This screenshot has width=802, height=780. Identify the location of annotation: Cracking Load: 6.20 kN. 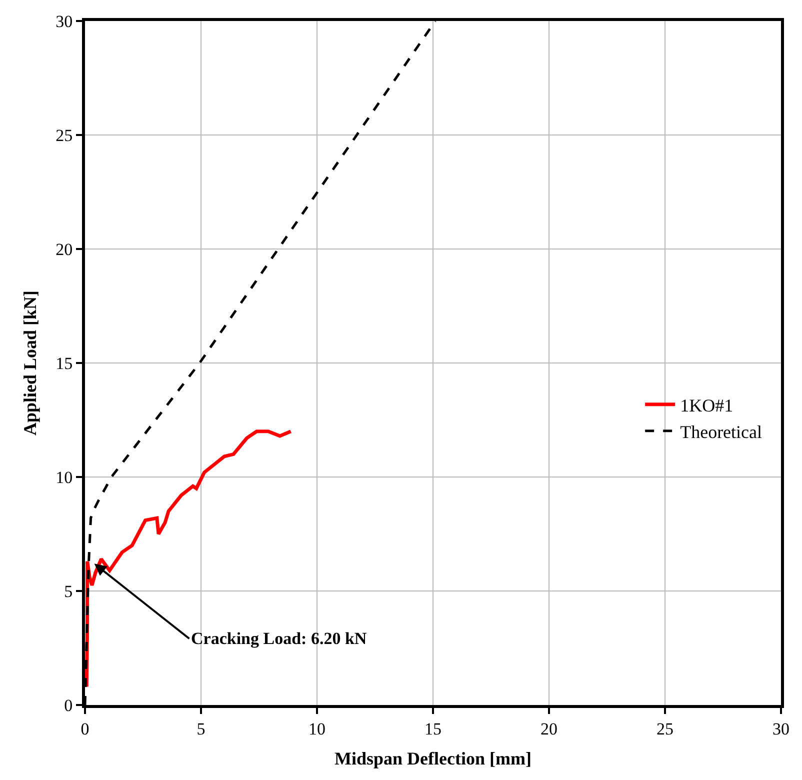
(279, 638).